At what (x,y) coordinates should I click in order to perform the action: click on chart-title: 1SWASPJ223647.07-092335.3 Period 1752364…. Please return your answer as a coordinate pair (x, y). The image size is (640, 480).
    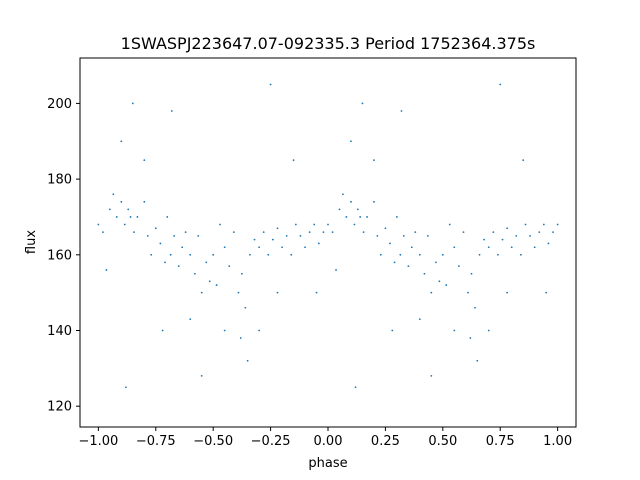
    Looking at the image, I should click on (328, 43).